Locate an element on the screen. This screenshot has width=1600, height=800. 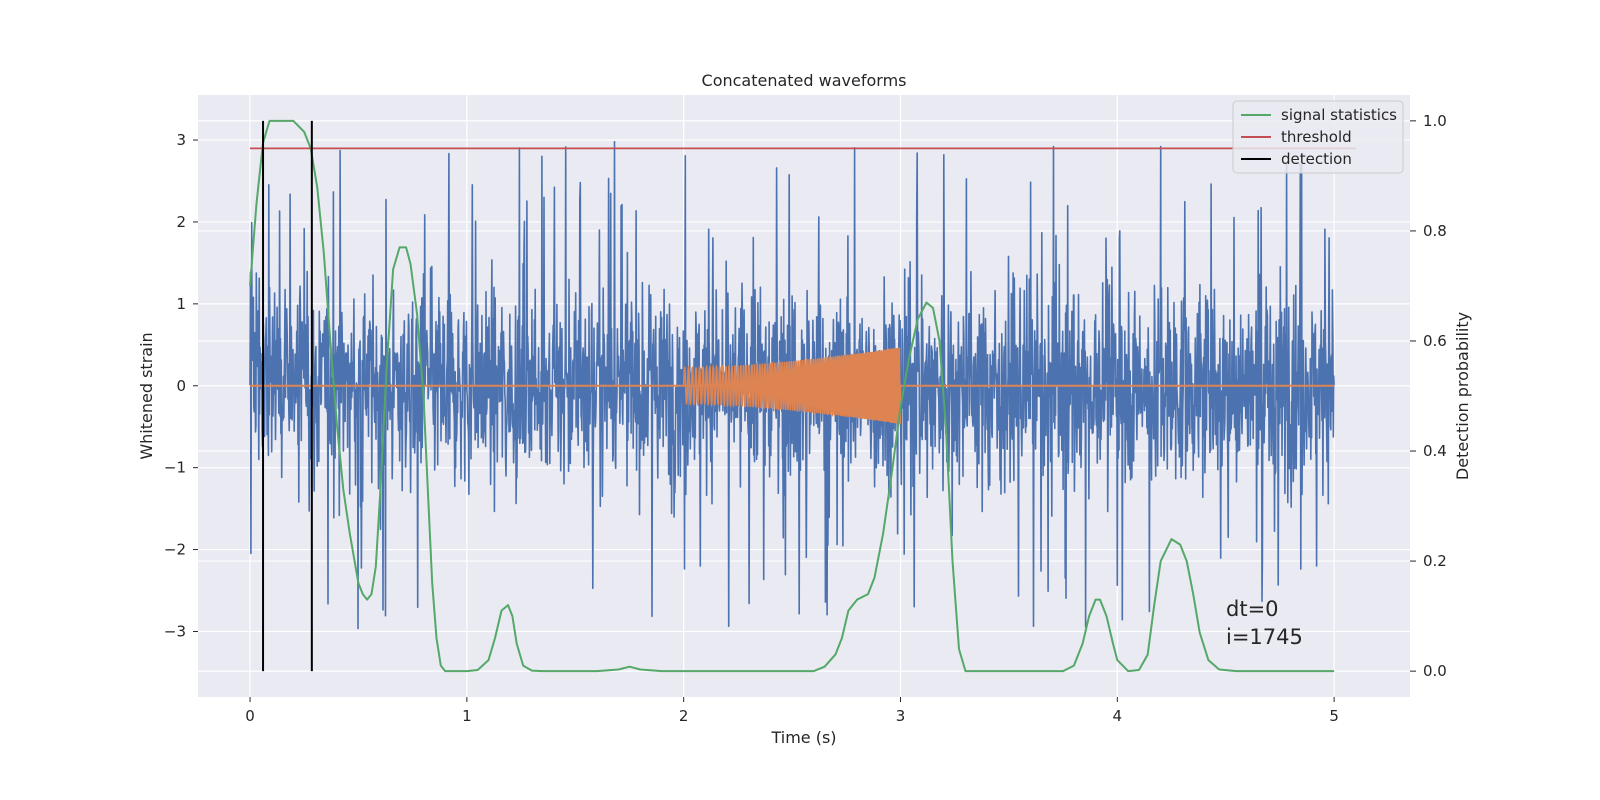
y2-axis-label: Detection probability is located at coordinates (1462, 396).